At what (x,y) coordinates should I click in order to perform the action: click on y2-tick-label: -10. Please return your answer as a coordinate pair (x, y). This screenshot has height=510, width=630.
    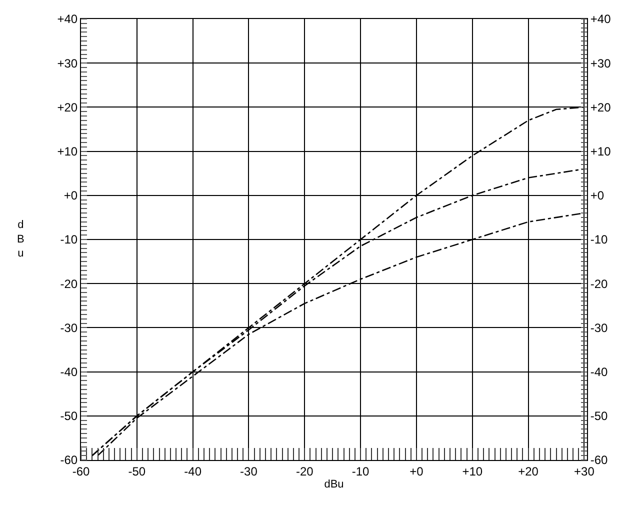
    Looking at the image, I should click on (599, 239).